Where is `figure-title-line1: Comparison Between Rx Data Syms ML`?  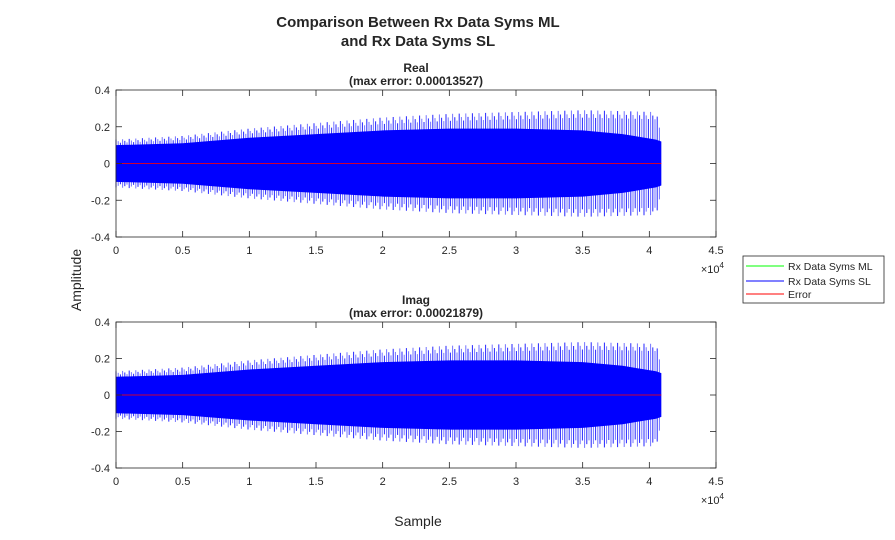 figure-title-line1: Comparison Between Rx Data Syms ML is located at coordinates (417, 22).